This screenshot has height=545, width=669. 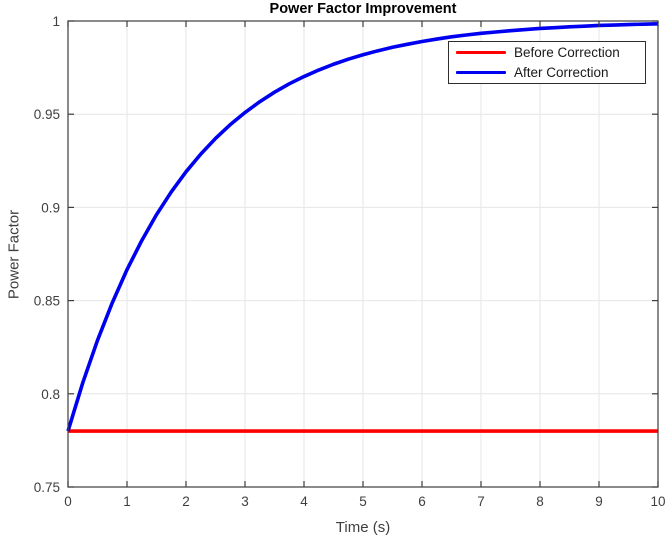 What do you see at coordinates (50, 394) in the screenshot?
I see `y-tick-label: 0.8` at bounding box center [50, 394].